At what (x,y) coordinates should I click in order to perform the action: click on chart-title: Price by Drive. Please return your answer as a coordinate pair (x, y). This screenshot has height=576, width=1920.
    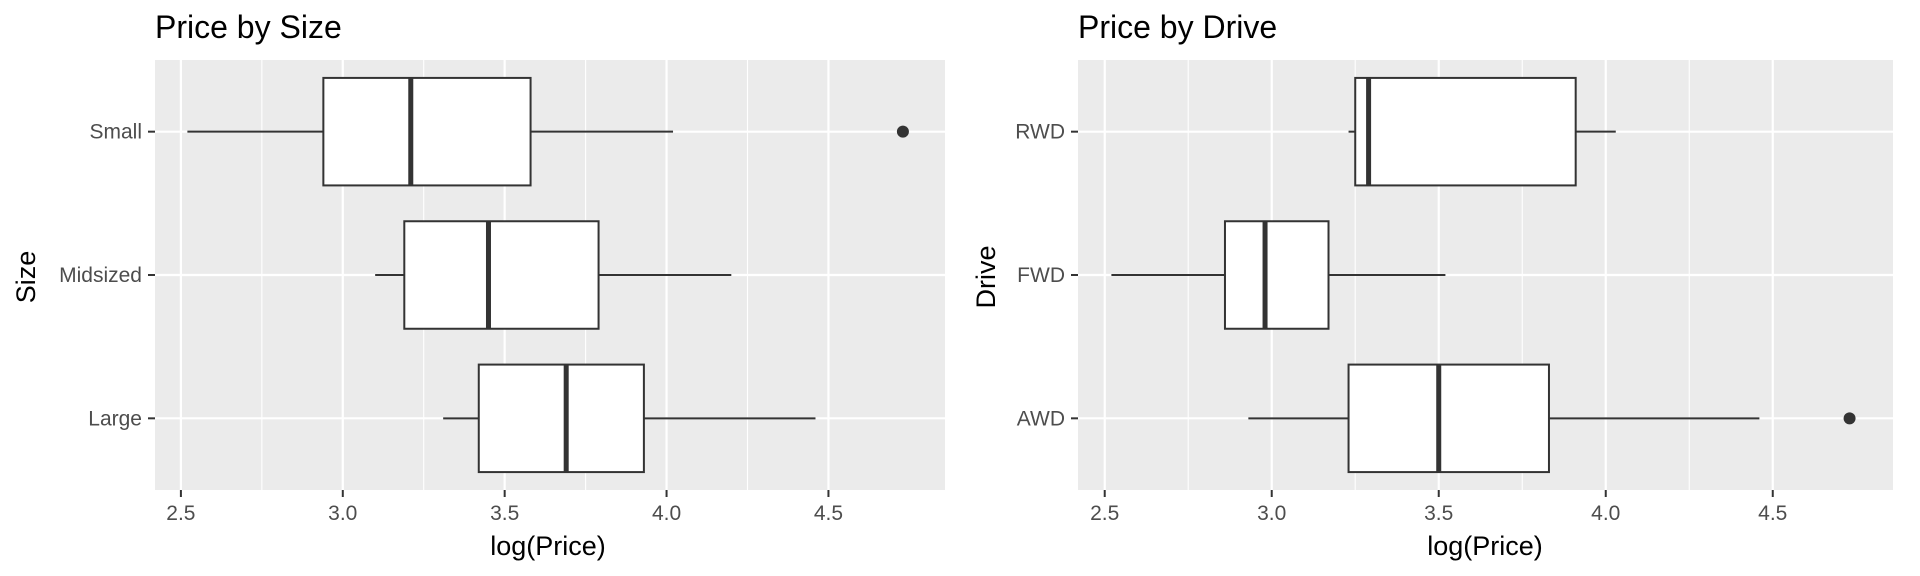
    Looking at the image, I should click on (1177, 27).